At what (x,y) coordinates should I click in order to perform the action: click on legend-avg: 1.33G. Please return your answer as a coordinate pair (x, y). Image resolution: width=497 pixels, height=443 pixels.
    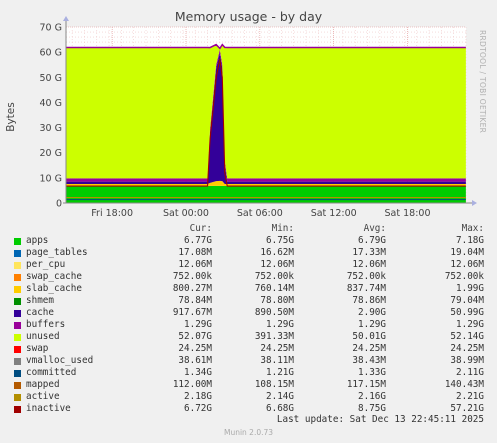
    Looking at the image, I should click on (372, 372).